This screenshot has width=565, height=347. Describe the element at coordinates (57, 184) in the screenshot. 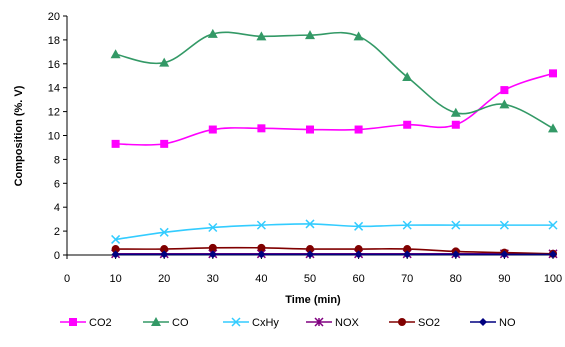

I see `y-tick-label: 6` at that location.